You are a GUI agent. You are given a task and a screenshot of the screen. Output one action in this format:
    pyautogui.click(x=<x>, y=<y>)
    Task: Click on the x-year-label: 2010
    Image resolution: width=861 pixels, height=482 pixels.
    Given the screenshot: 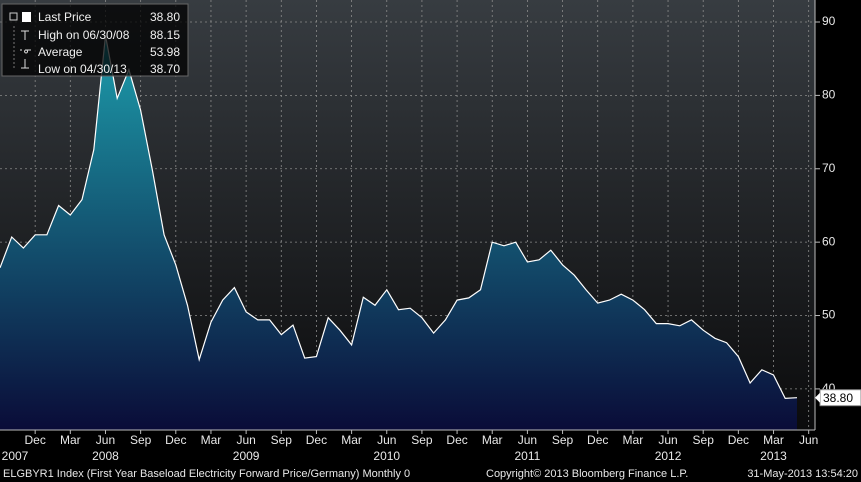 What is the action you would take?
    pyautogui.click(x=386, y=456)
    